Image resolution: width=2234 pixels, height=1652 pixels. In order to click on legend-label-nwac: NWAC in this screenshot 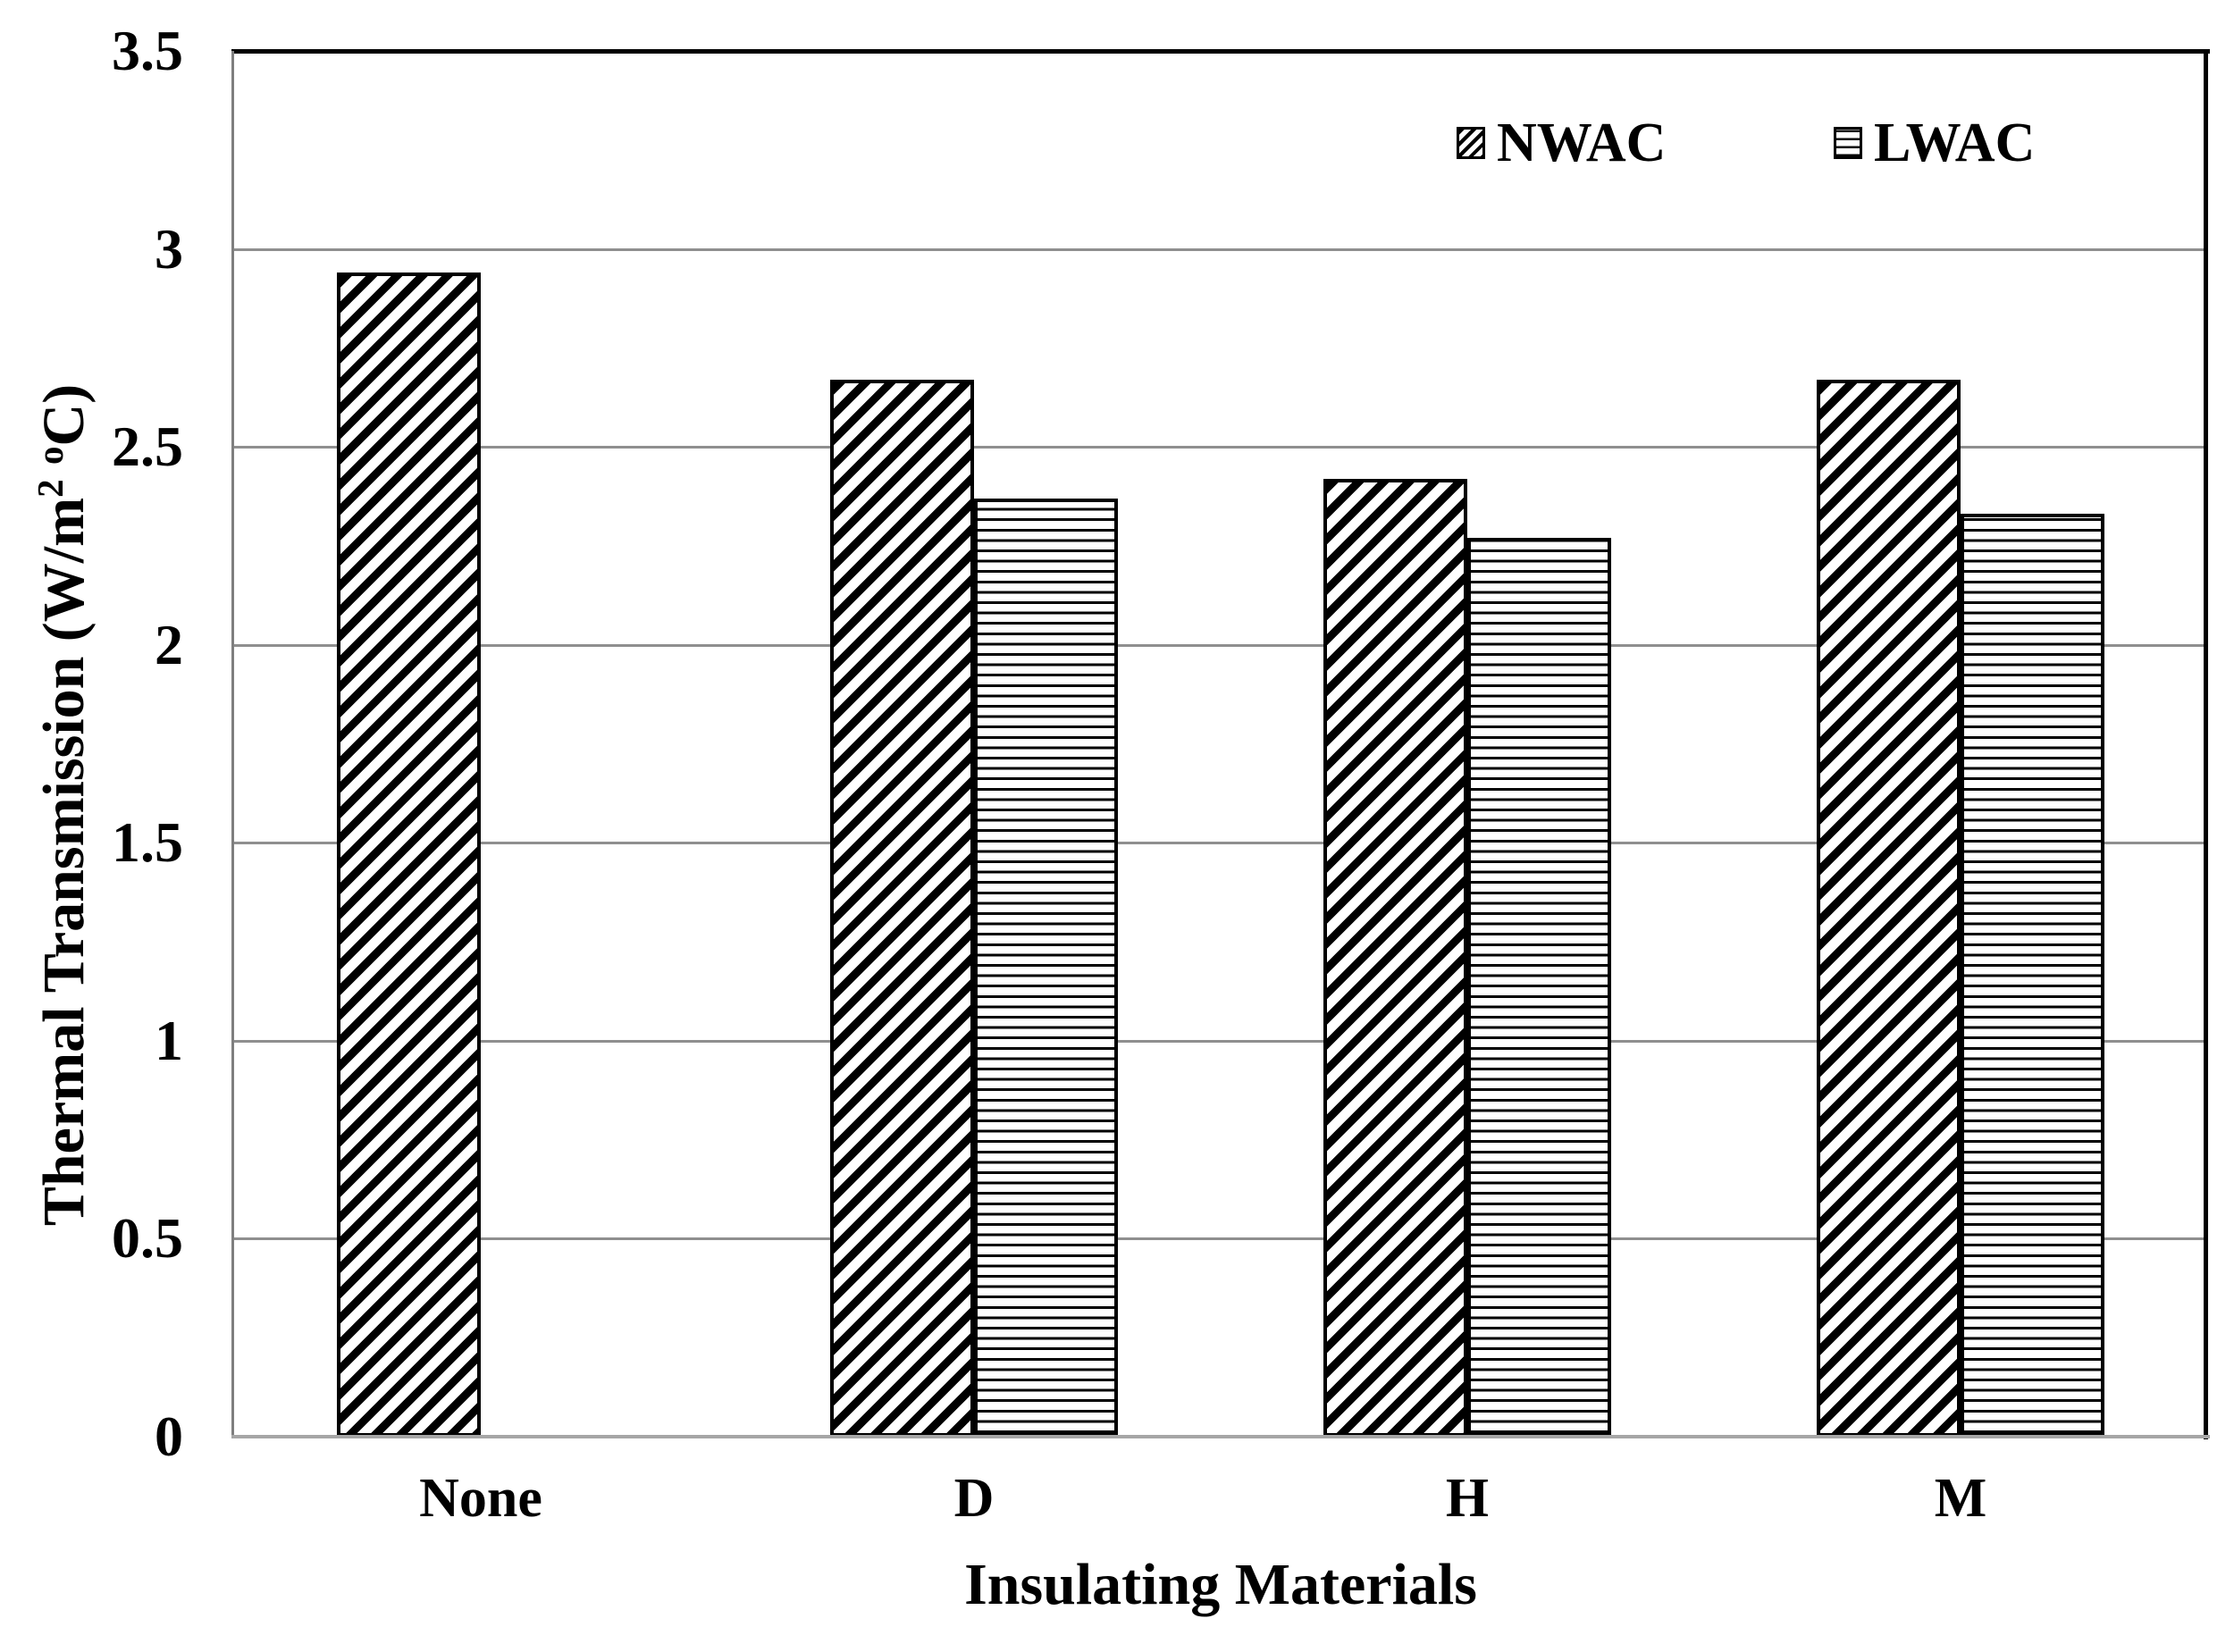, I will do `click(1582, 143)`.